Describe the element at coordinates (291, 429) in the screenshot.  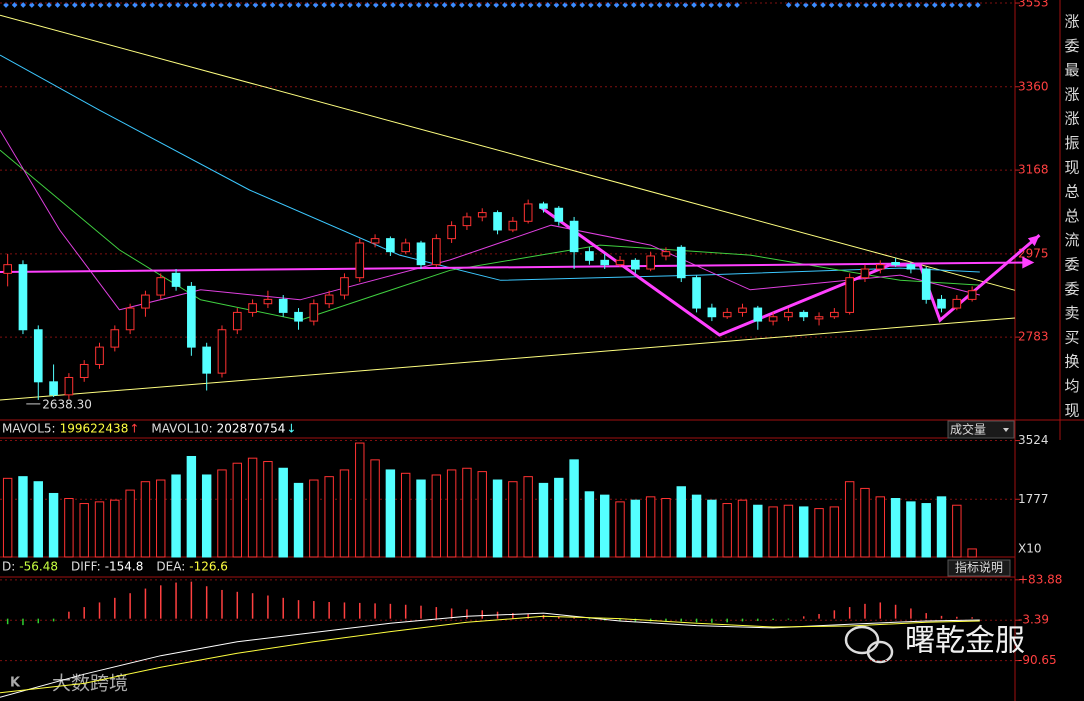
I see `header-trend: ↓` at that location.